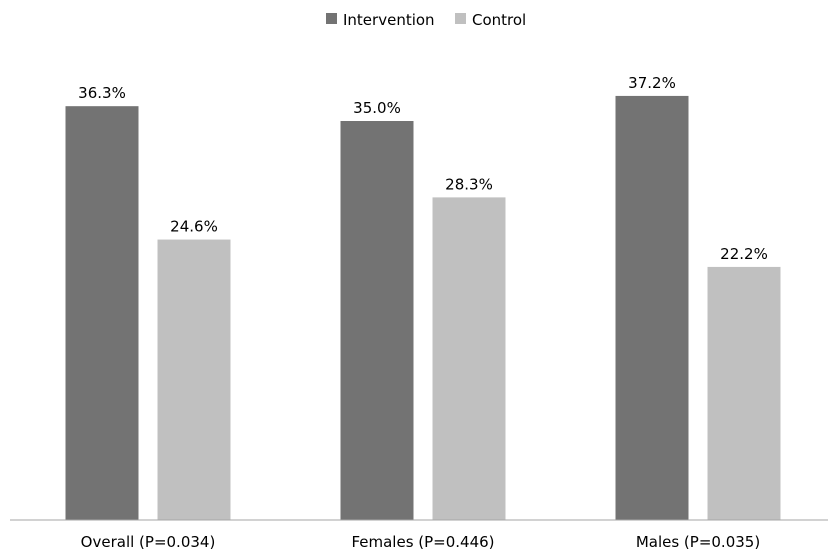 The height and width of the screenshot is (555, 828). I want to click on legend-swatch-intervention, so click(331, 18).